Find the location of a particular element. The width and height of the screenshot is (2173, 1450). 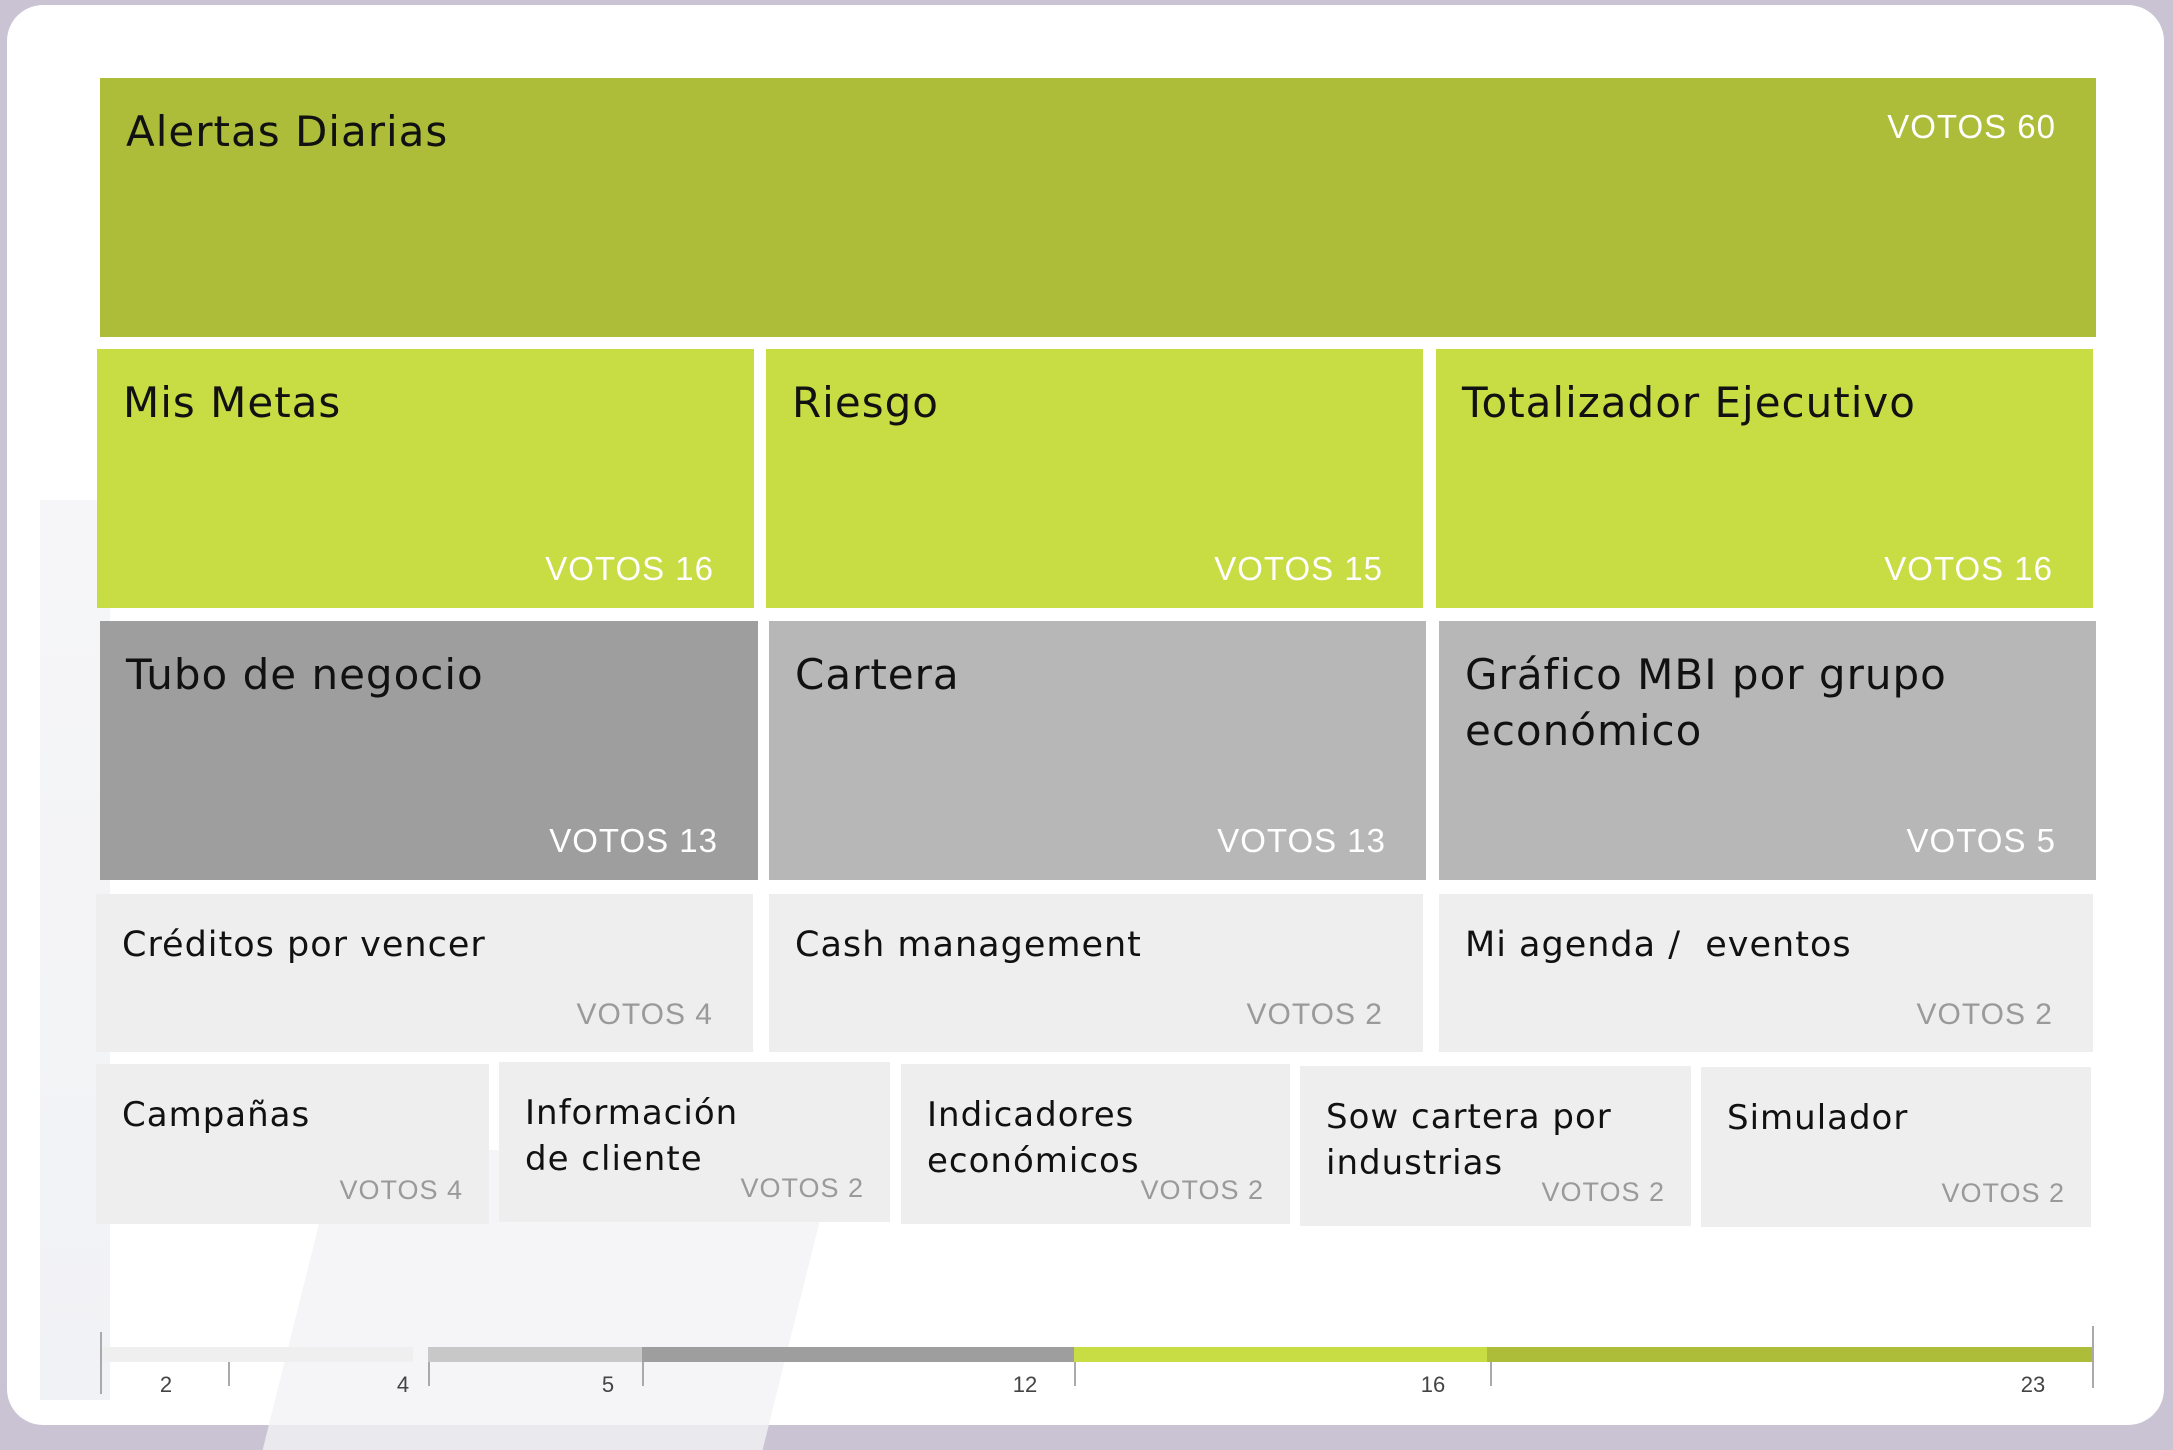

tile-title: Tubo de negocio is located at coordinates (305, 674).